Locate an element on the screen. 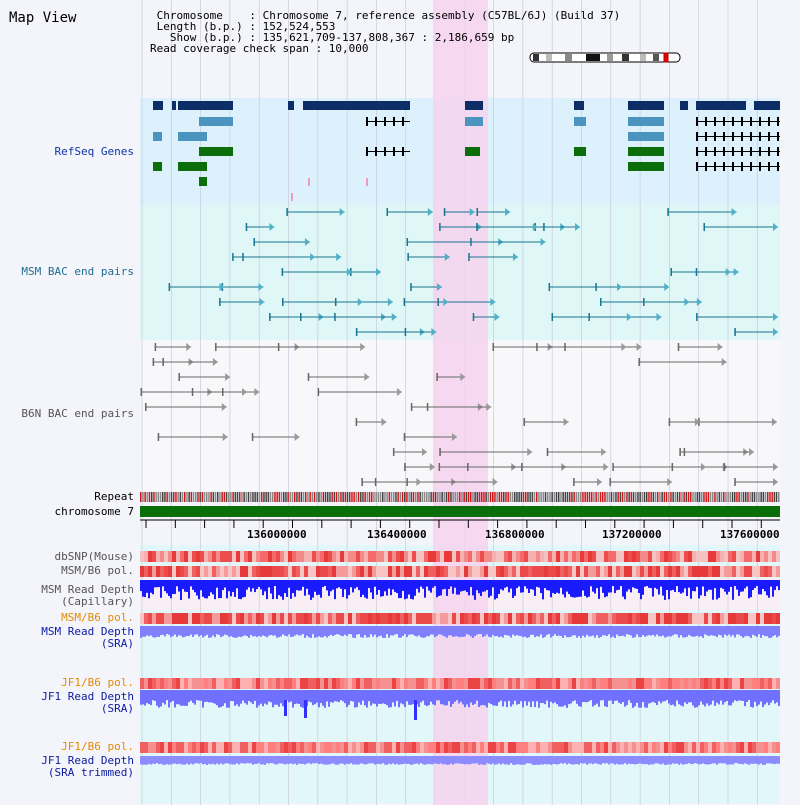 The image size is (800, 805). chromosome-ideogram is located at coordinates (605, 57).